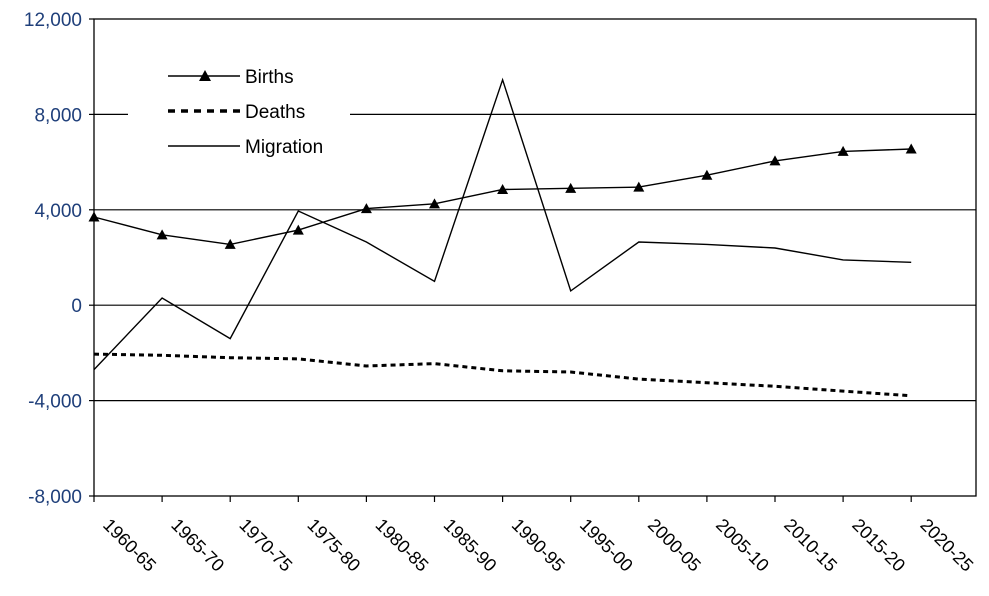 The height and width of the screenshot is (596, 989). What do you see at coordinates (606, 545) in the screenshot?
I see `x-tick-label: 1995-00` at bounding box center [606, 545].